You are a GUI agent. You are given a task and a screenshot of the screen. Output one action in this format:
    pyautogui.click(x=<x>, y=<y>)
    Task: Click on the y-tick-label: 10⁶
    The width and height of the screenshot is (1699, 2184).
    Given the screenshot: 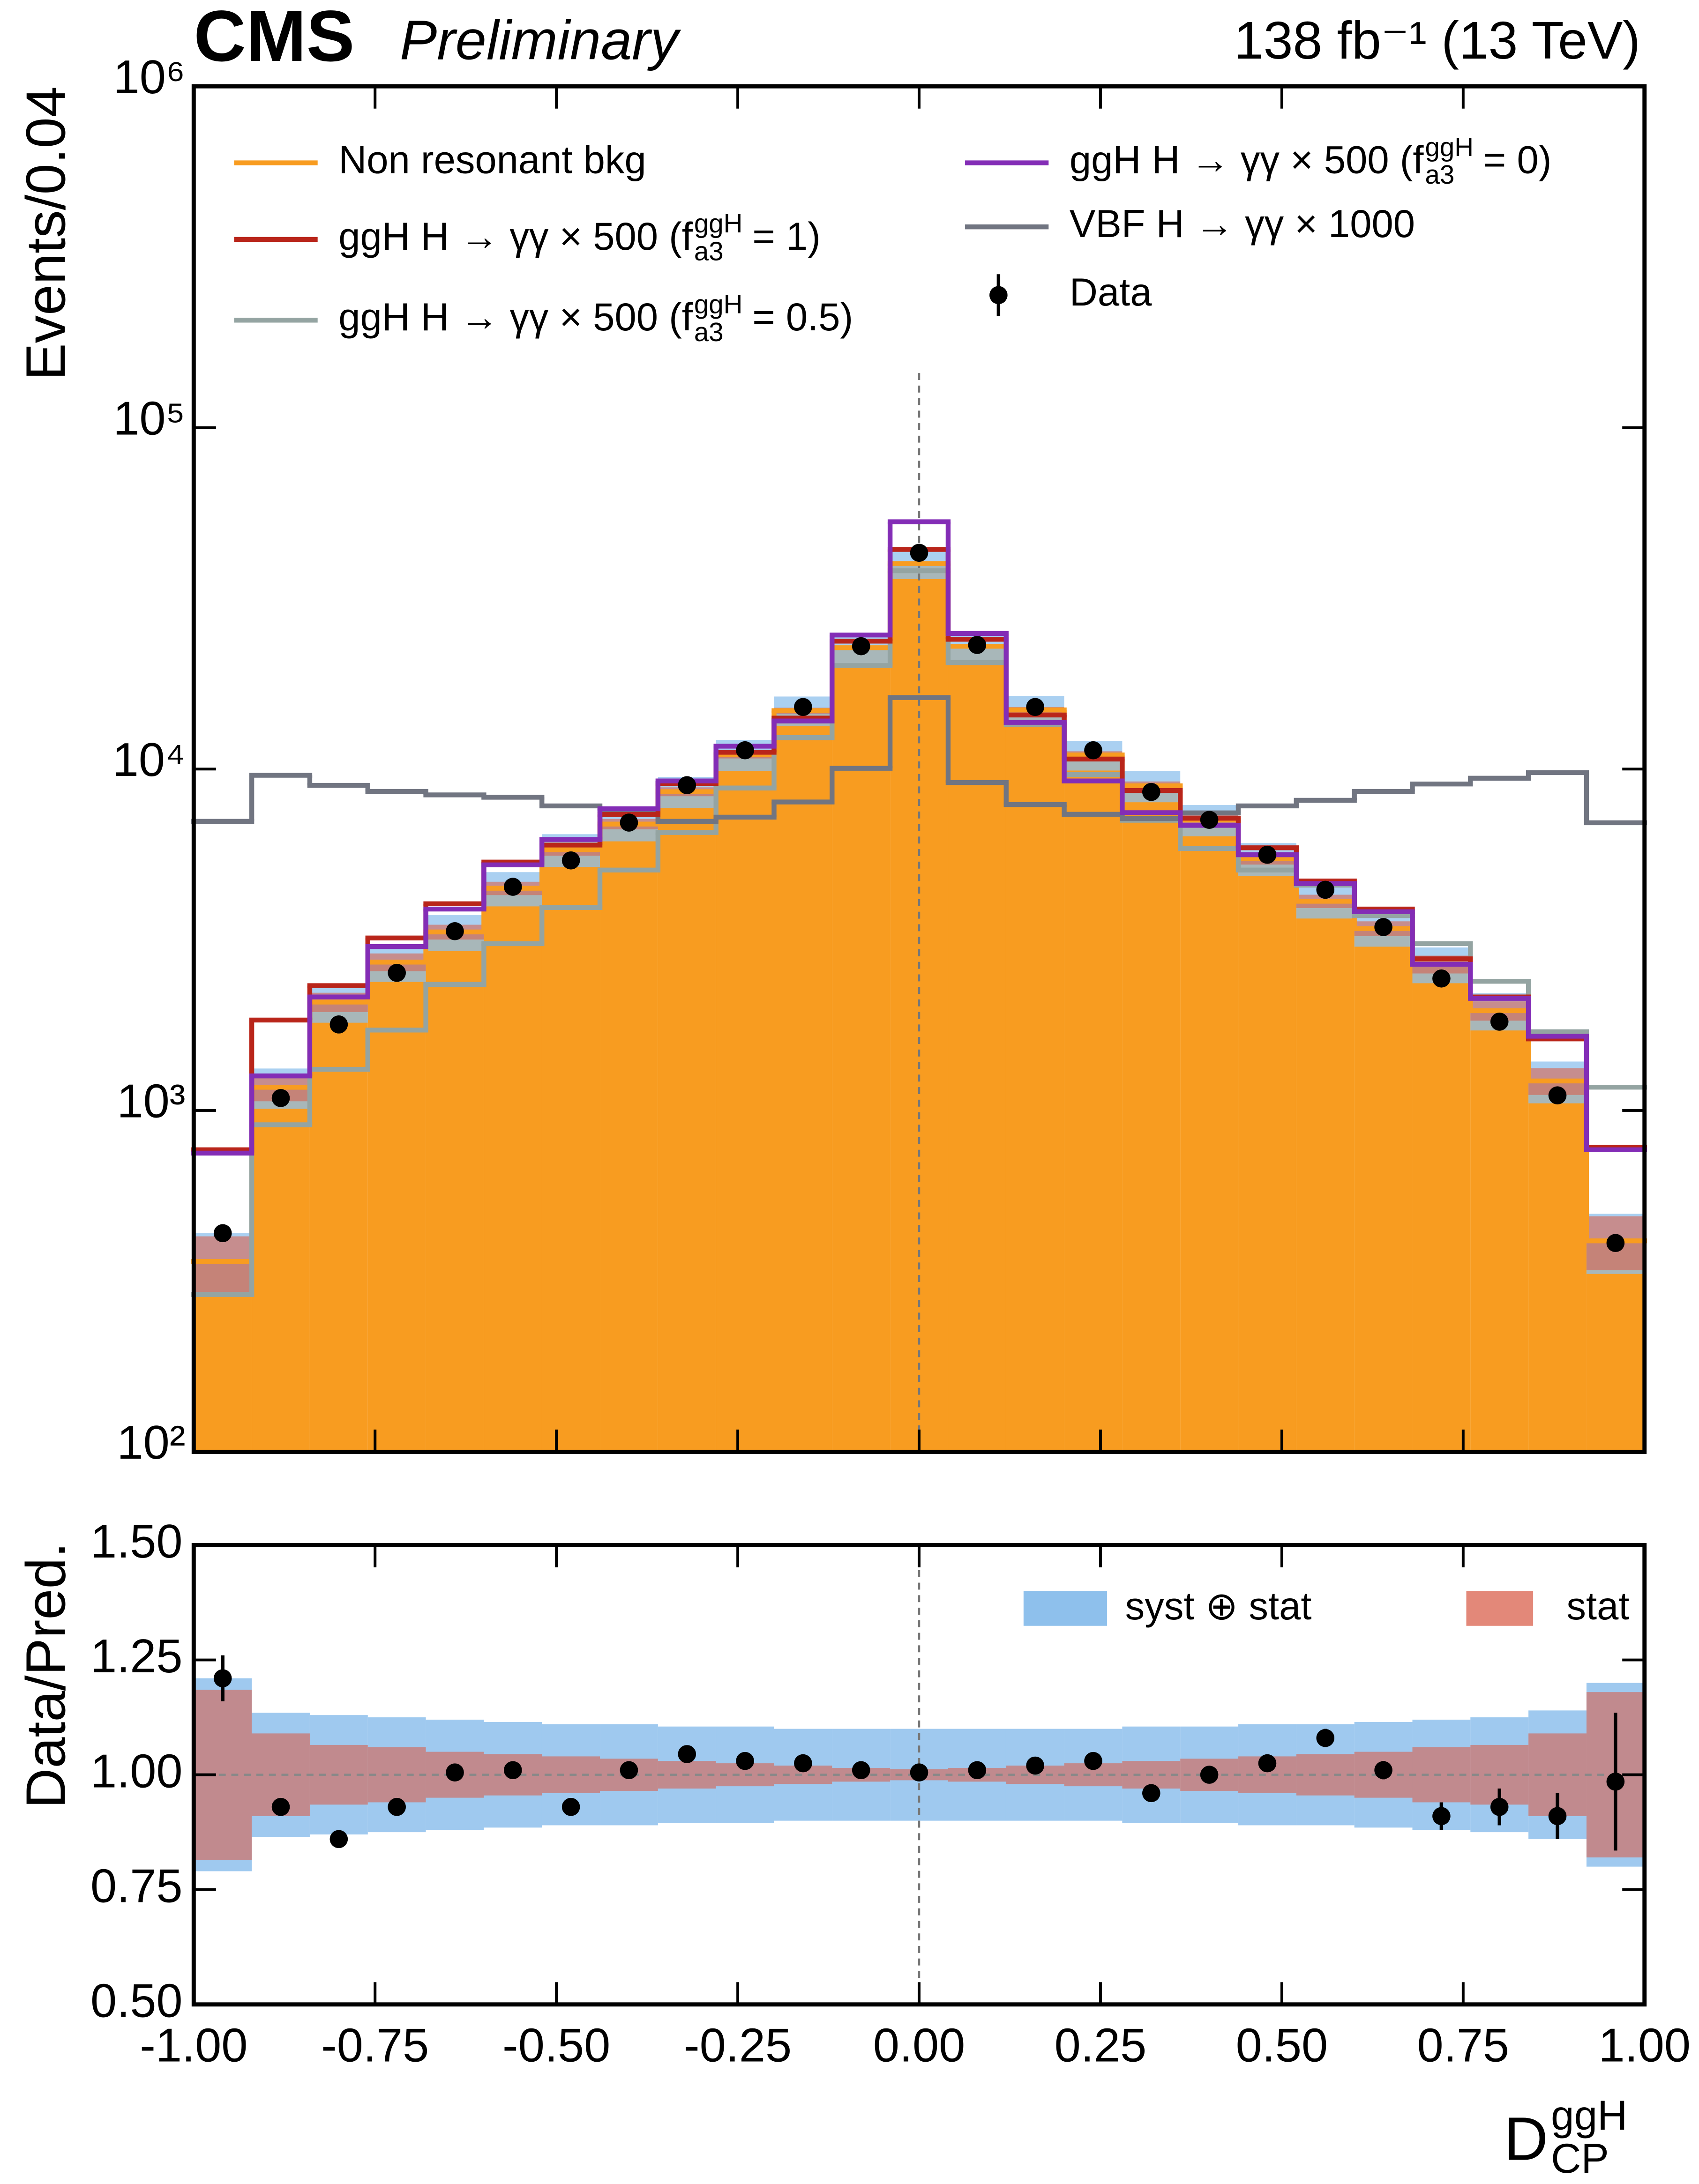 What is the action you would take?
    pyautogui.click(x=149, y=77)
    